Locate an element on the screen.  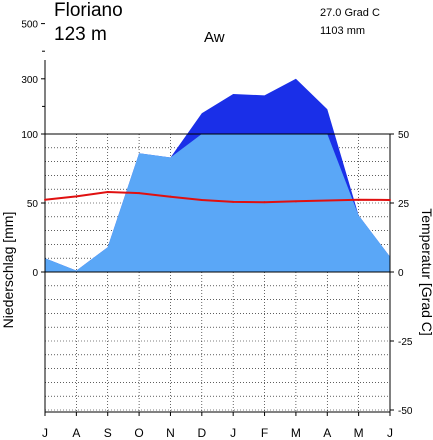
left-tick-label: 300 is located at coordinates (29, 80).